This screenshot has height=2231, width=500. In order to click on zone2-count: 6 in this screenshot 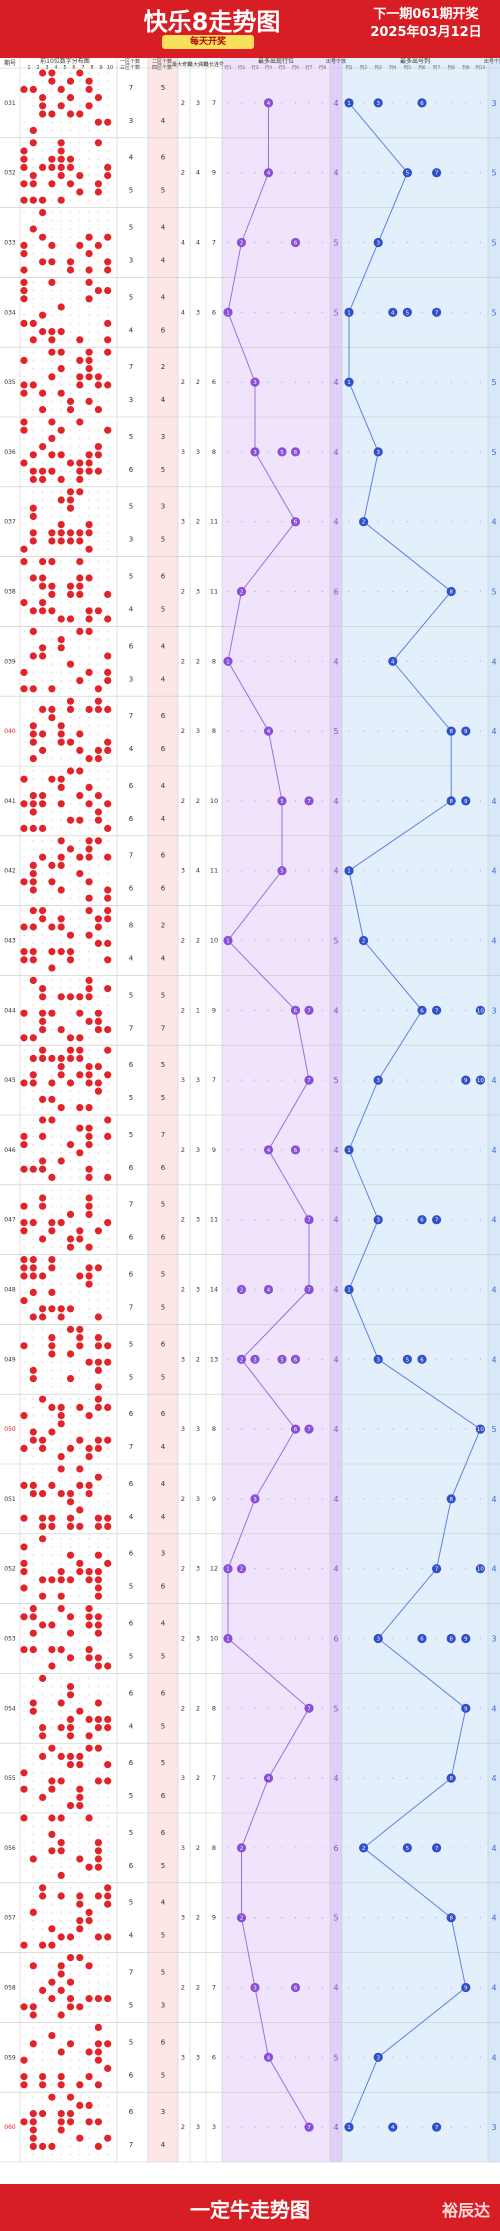, I will do `click(163, 1833)`.